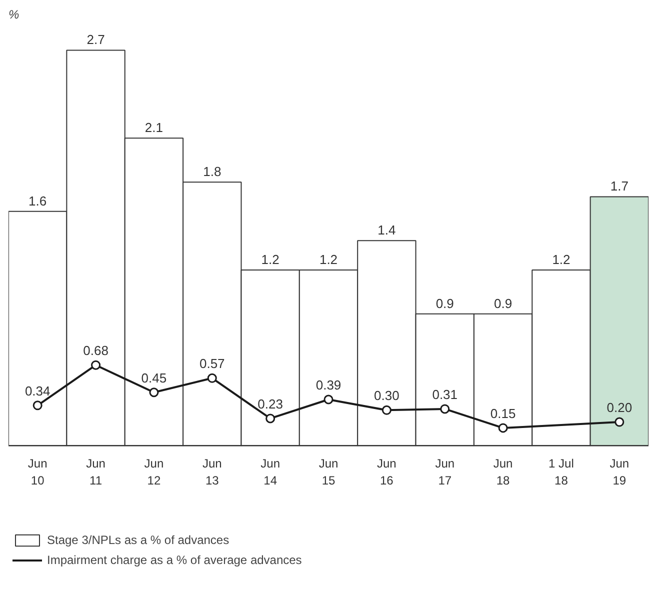 The width and height of the screenshot is (669, 593). Describe the element at coordinates (154, 378) in the screenshot. I see `data-label: 0.45` at that location.